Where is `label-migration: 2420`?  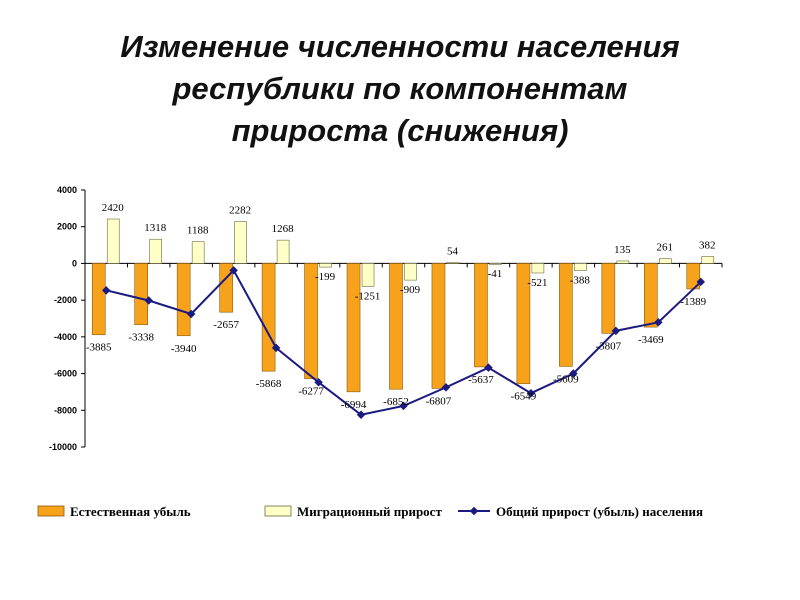 label-migration: 2420 is located at coordinates (113, 208).